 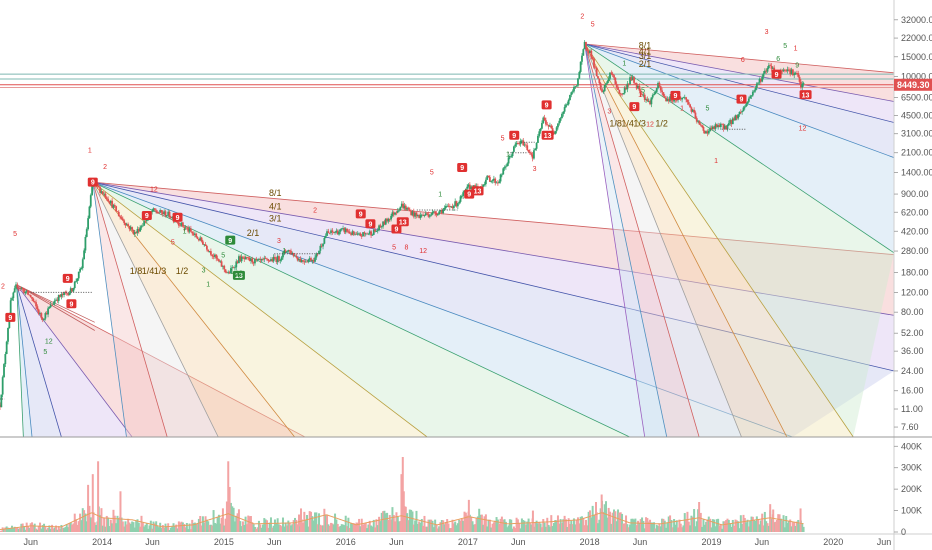 I want to click on price-axis-label: 120.00, so click(x=915, y=292).